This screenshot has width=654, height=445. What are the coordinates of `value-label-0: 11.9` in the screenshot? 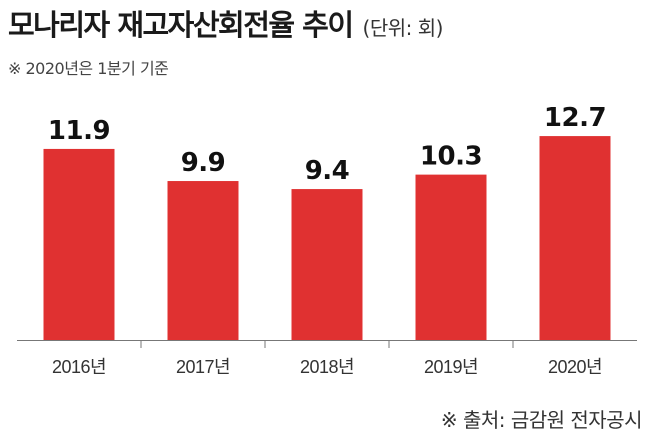 It's located at (79, 131).